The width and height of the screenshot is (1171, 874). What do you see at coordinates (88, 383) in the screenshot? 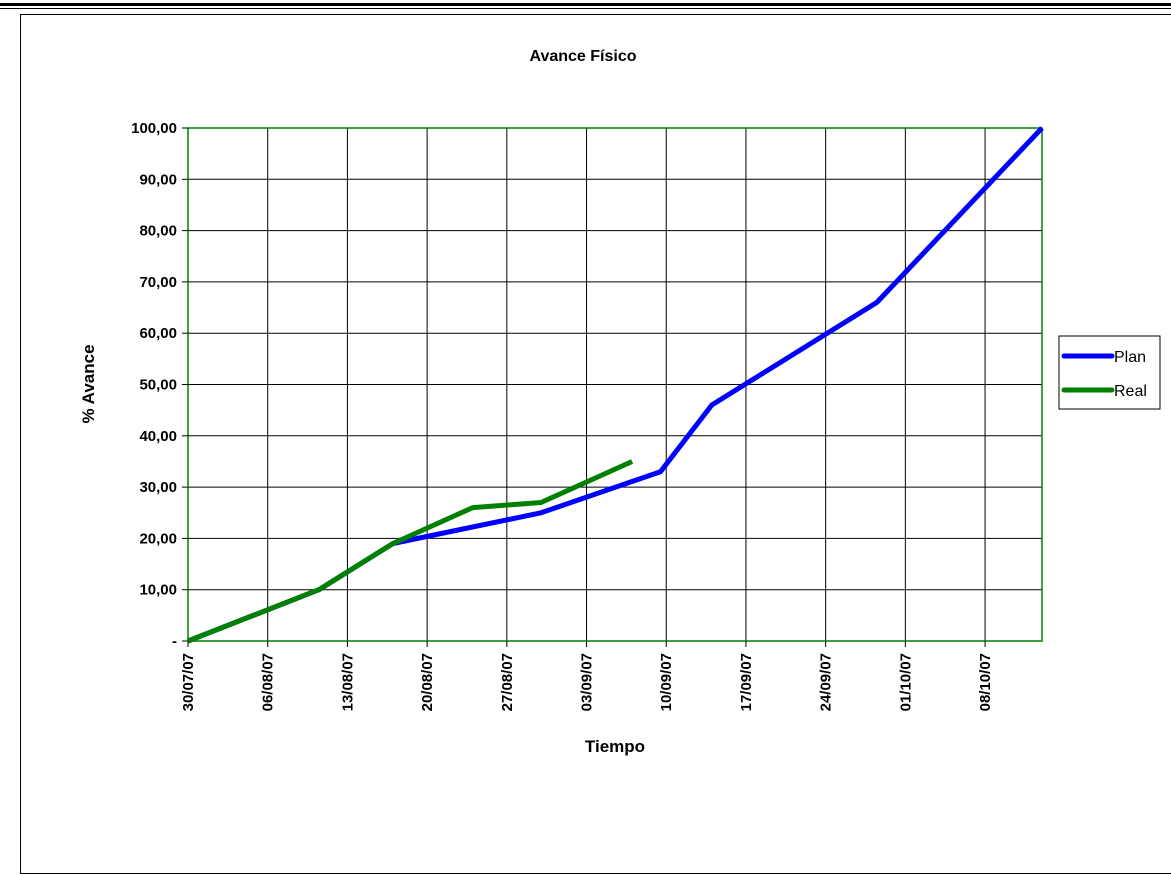
I see `y-axis-label: % Avance` at bounding box center [88, 383].